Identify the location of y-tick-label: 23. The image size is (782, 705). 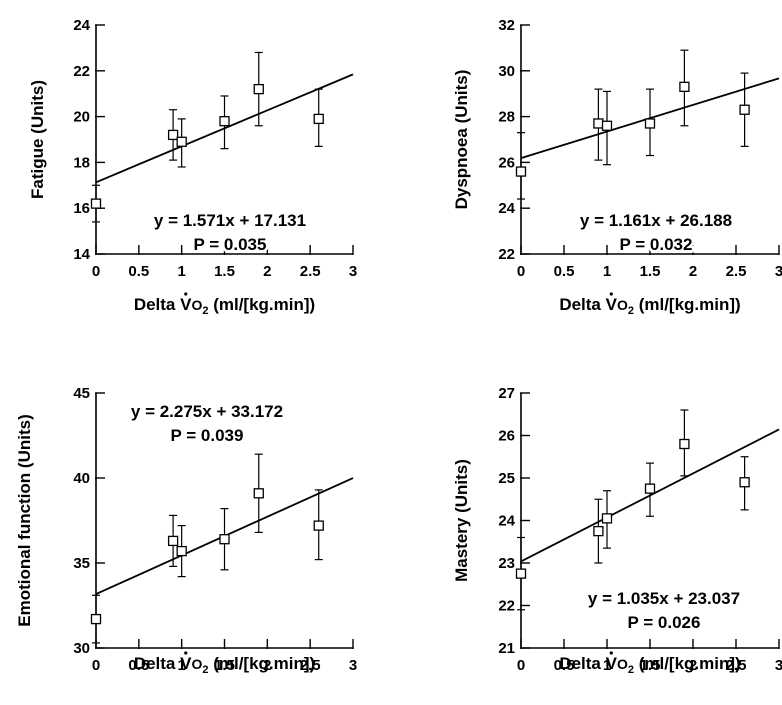
(506, 563).